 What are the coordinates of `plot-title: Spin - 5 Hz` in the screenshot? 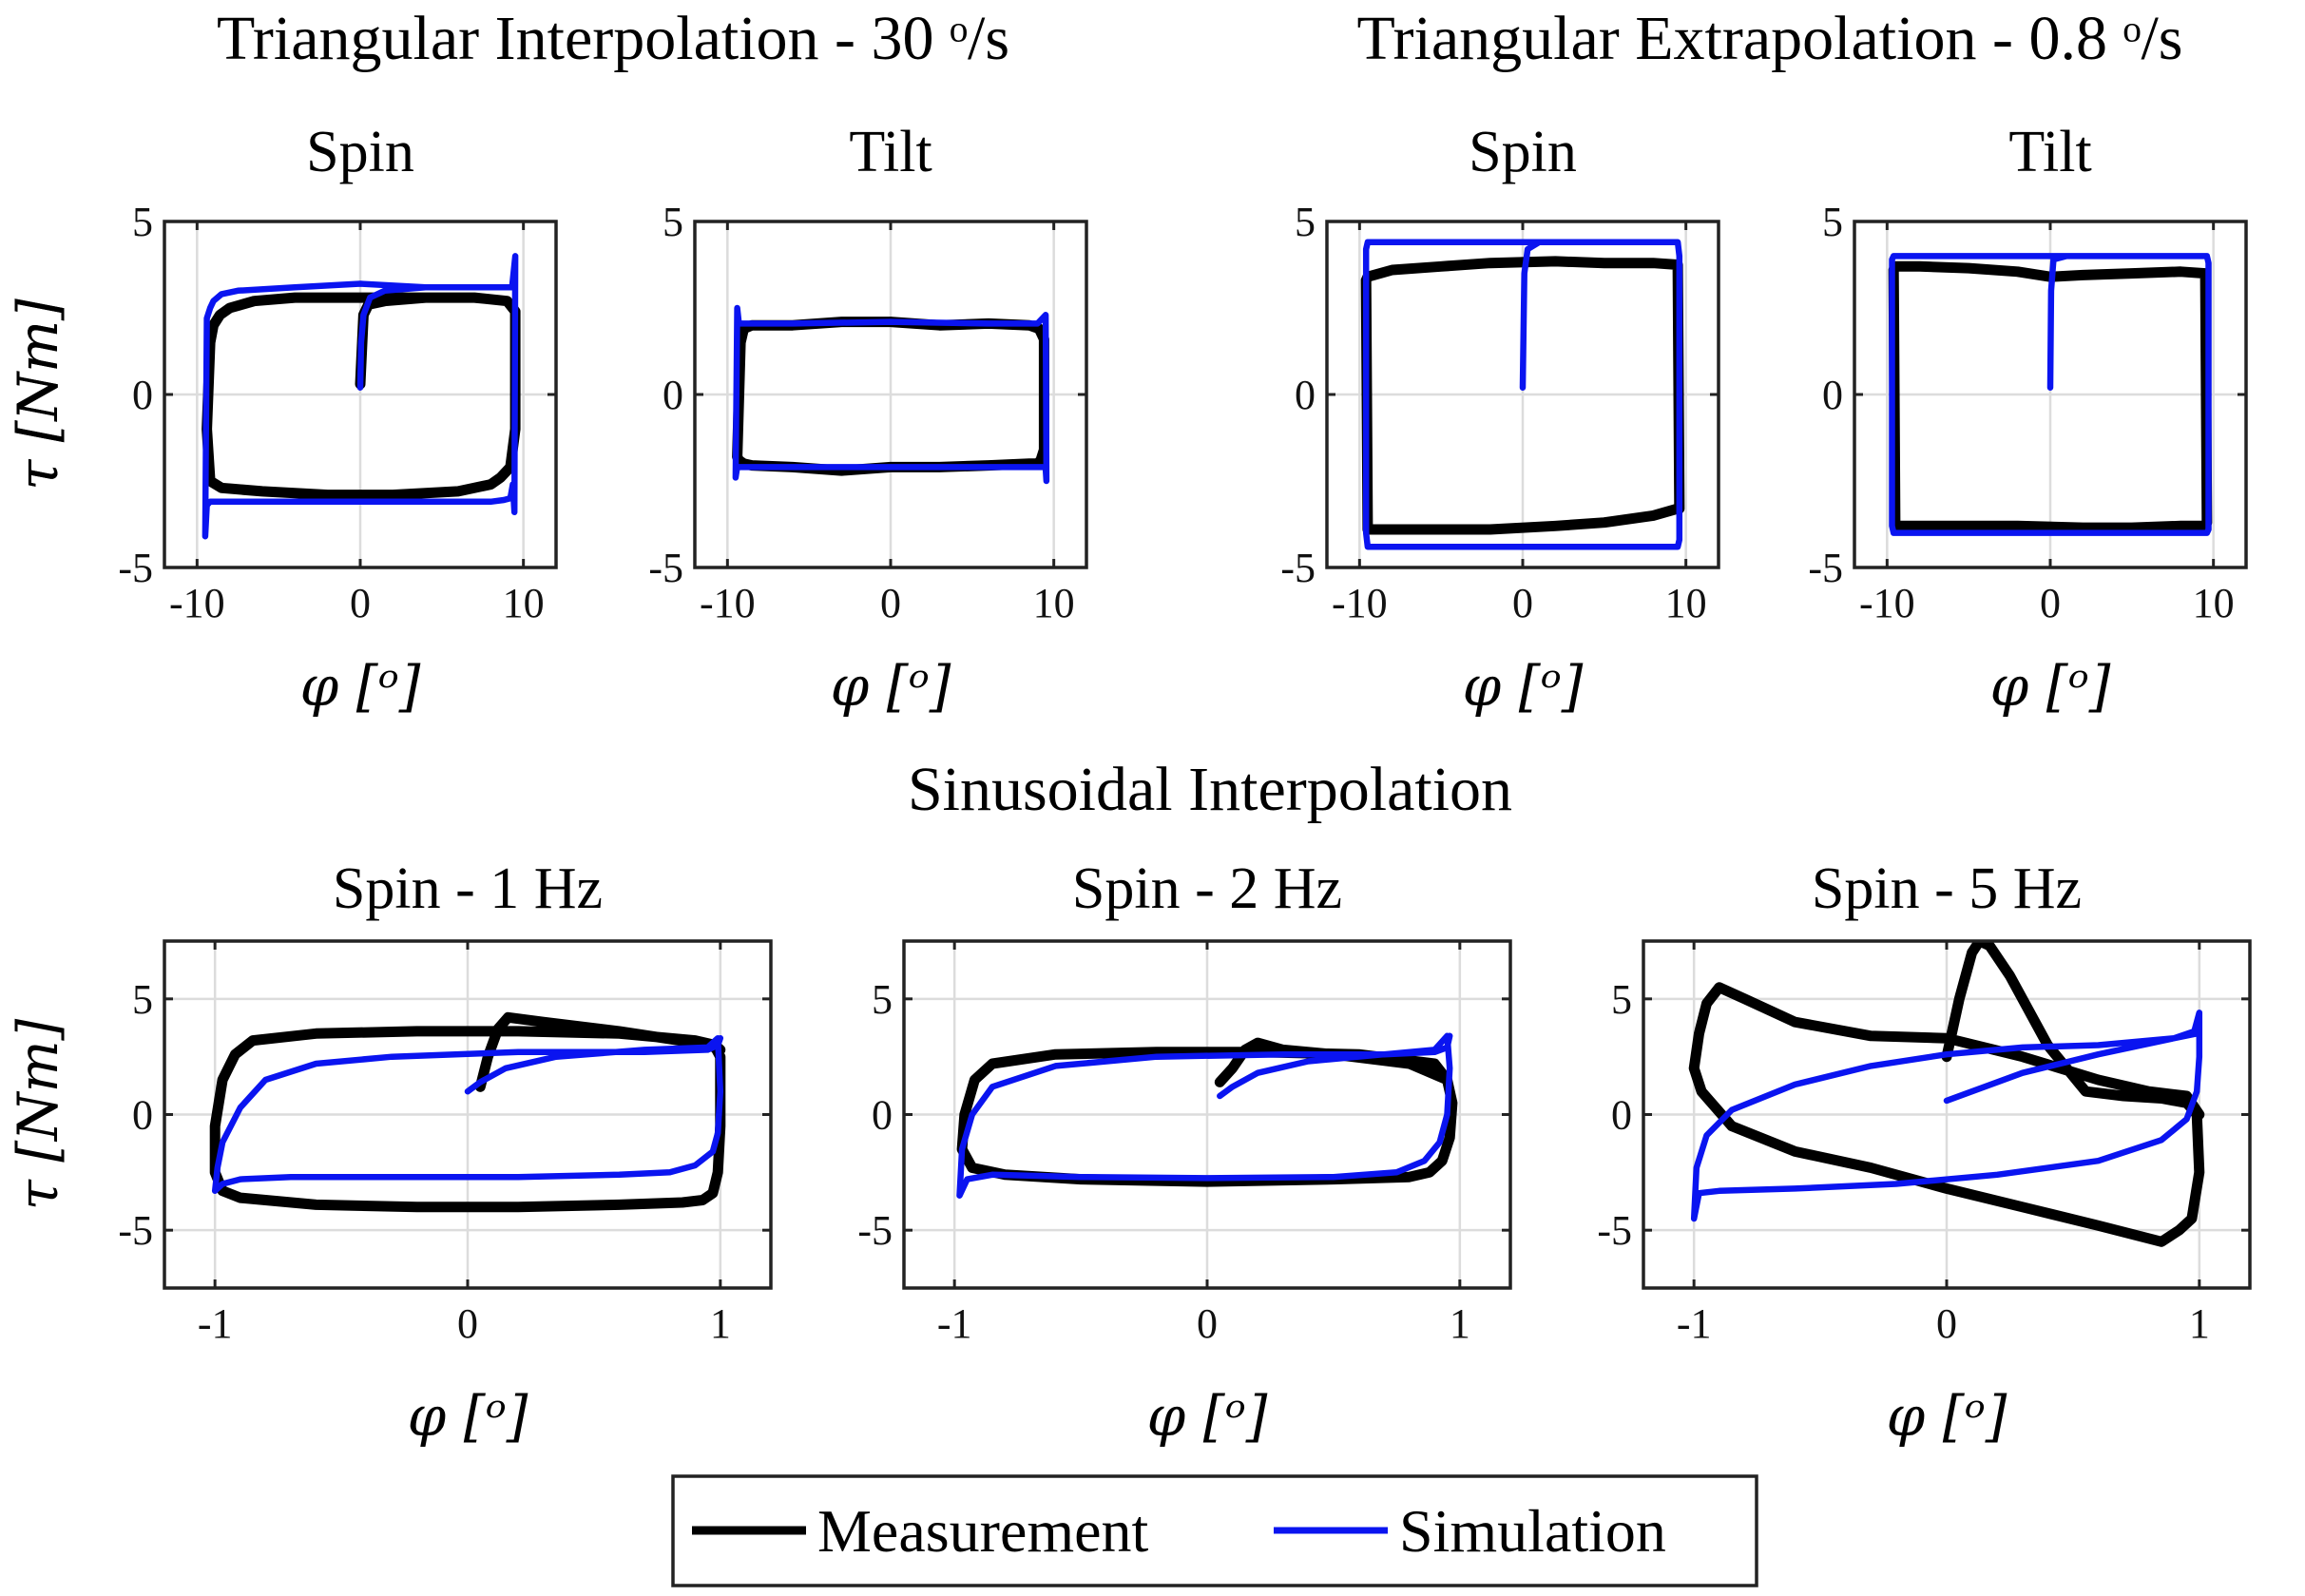 It's located at (1947, 888).